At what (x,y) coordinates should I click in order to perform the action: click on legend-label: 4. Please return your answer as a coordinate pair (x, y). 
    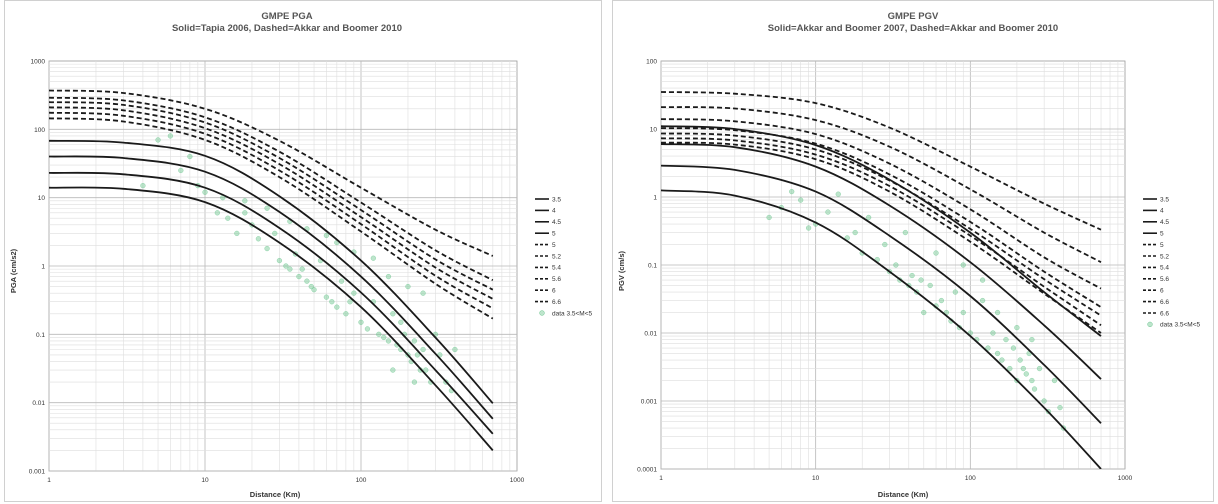
    Looking at the image, I should click on (1162, 211).